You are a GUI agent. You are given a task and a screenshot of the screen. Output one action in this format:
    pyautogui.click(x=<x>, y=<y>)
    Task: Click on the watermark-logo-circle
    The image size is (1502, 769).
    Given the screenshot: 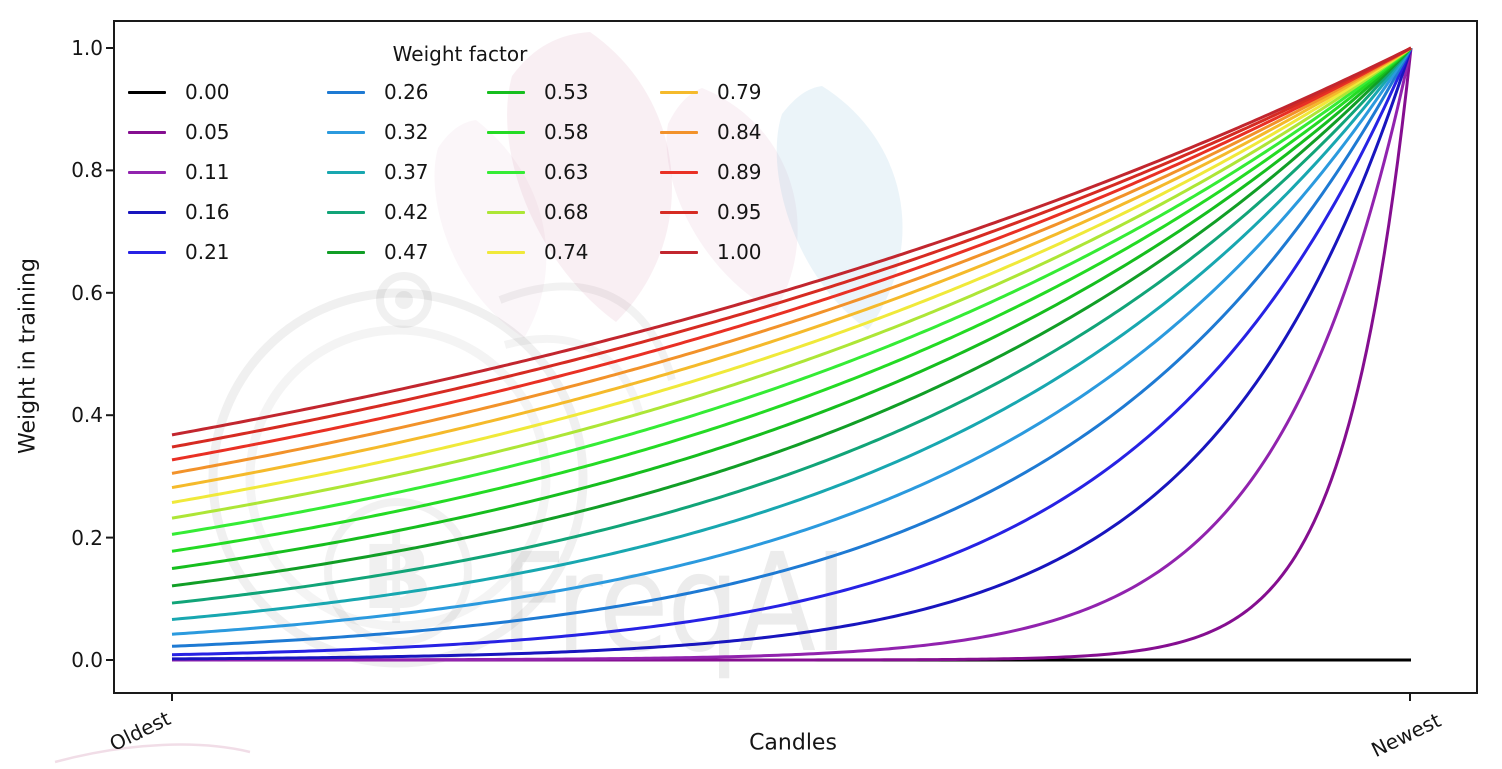 What is the action you would take?
    pyautogui.click(x=398, y=478)
    